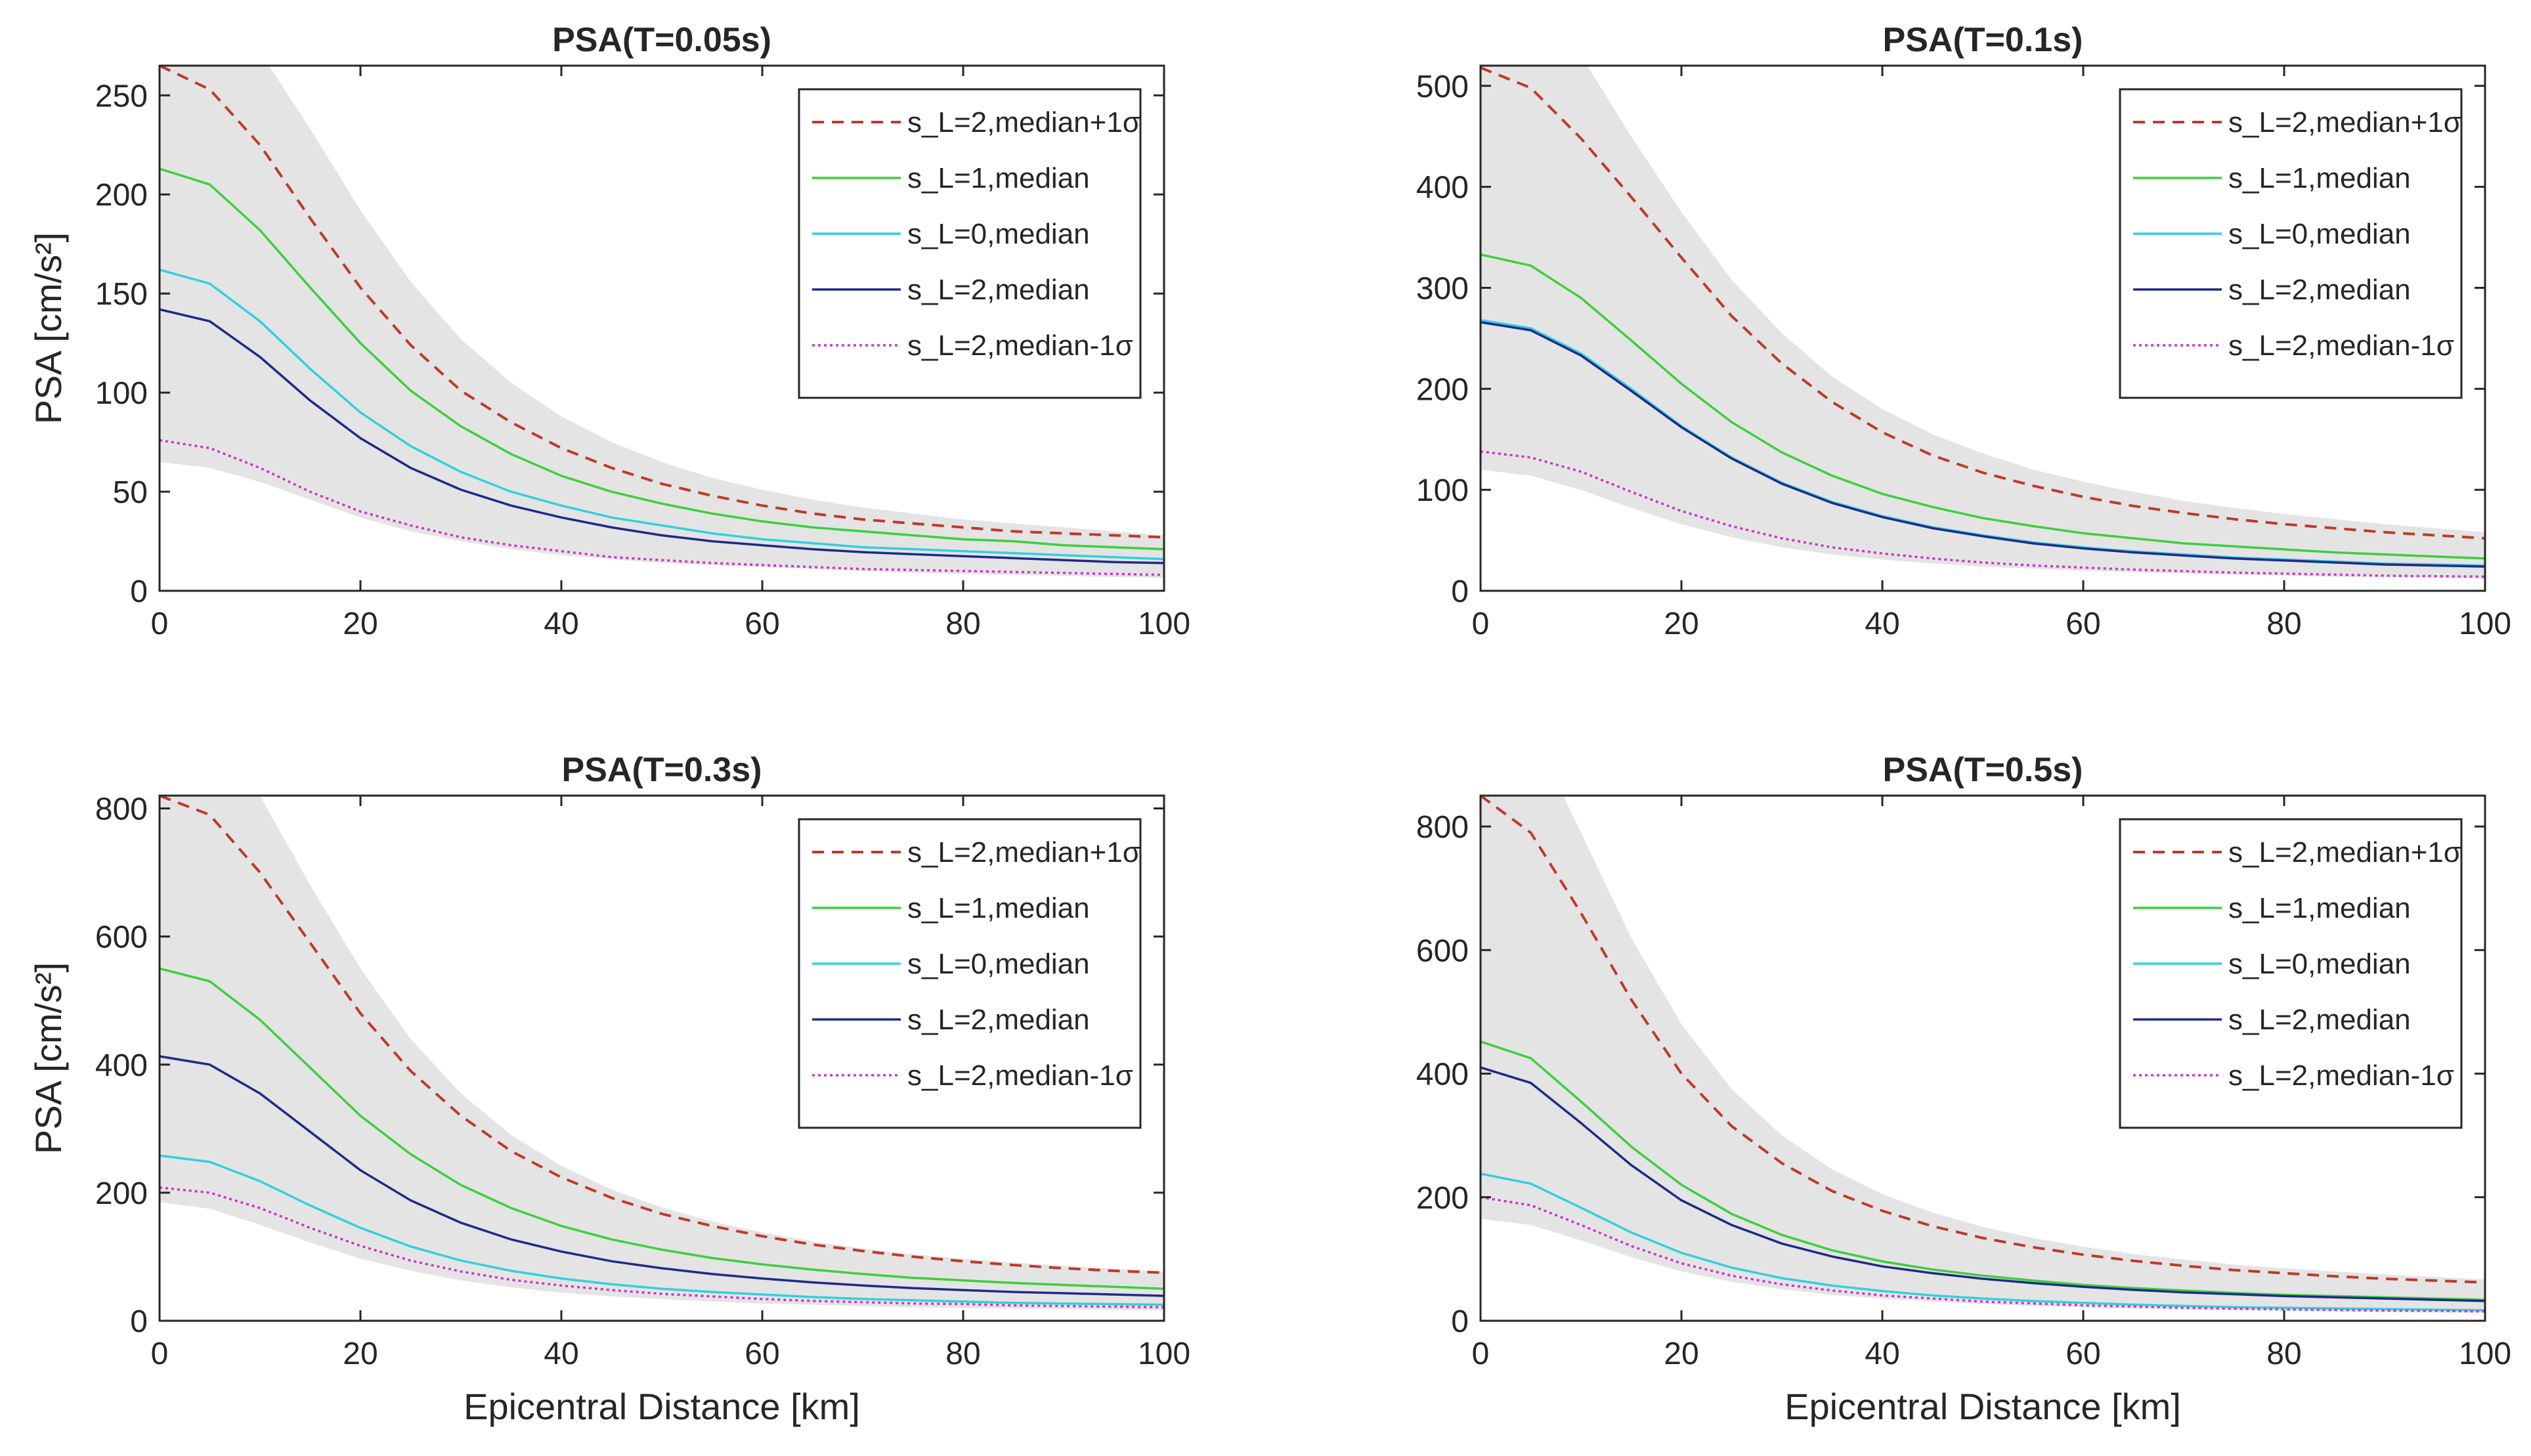  Describe the element at coordinates (130, 492) in the screenshot. I see `y-tick-label: 50` at that location.